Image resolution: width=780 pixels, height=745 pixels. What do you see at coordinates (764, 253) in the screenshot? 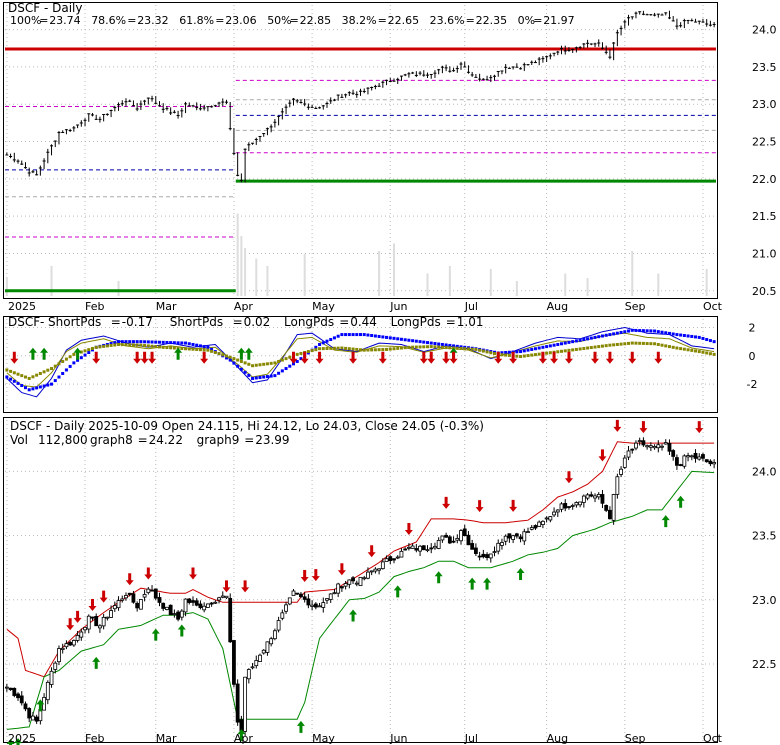
I see `price-y-tick-6: 21.0` at bounding box center [764, 253].